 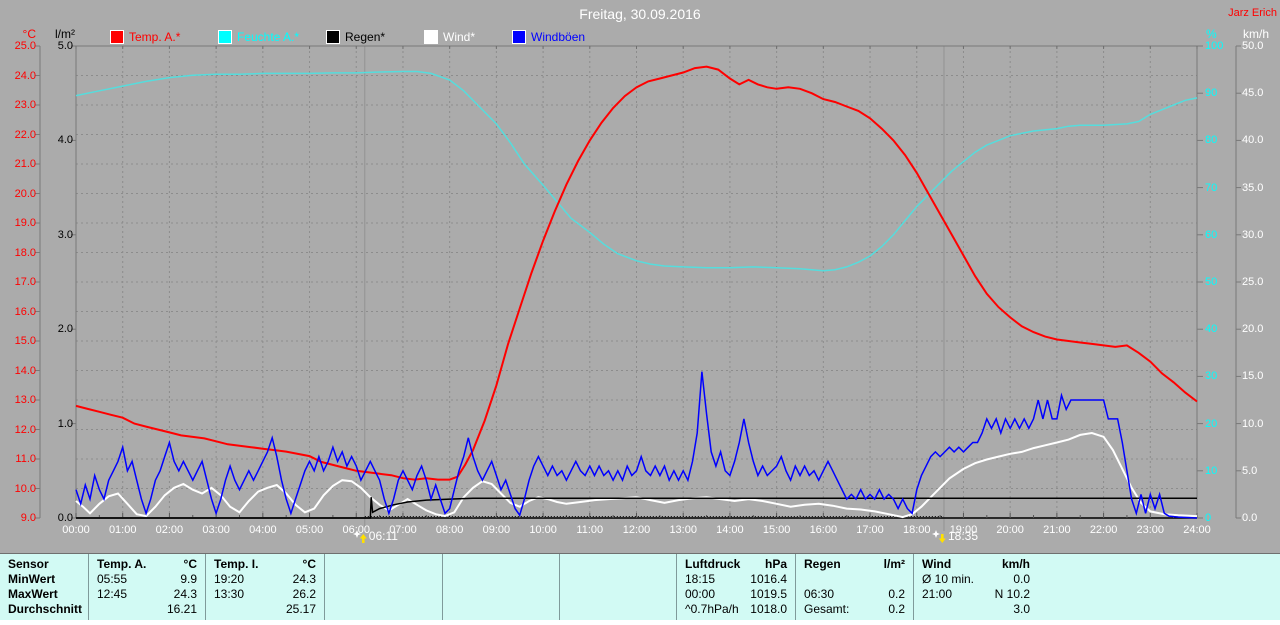 What do you see at coordinates (916, 530) in the screenshot?
I see `x-tick-label: 18:00` at bounding box center [916, 530].